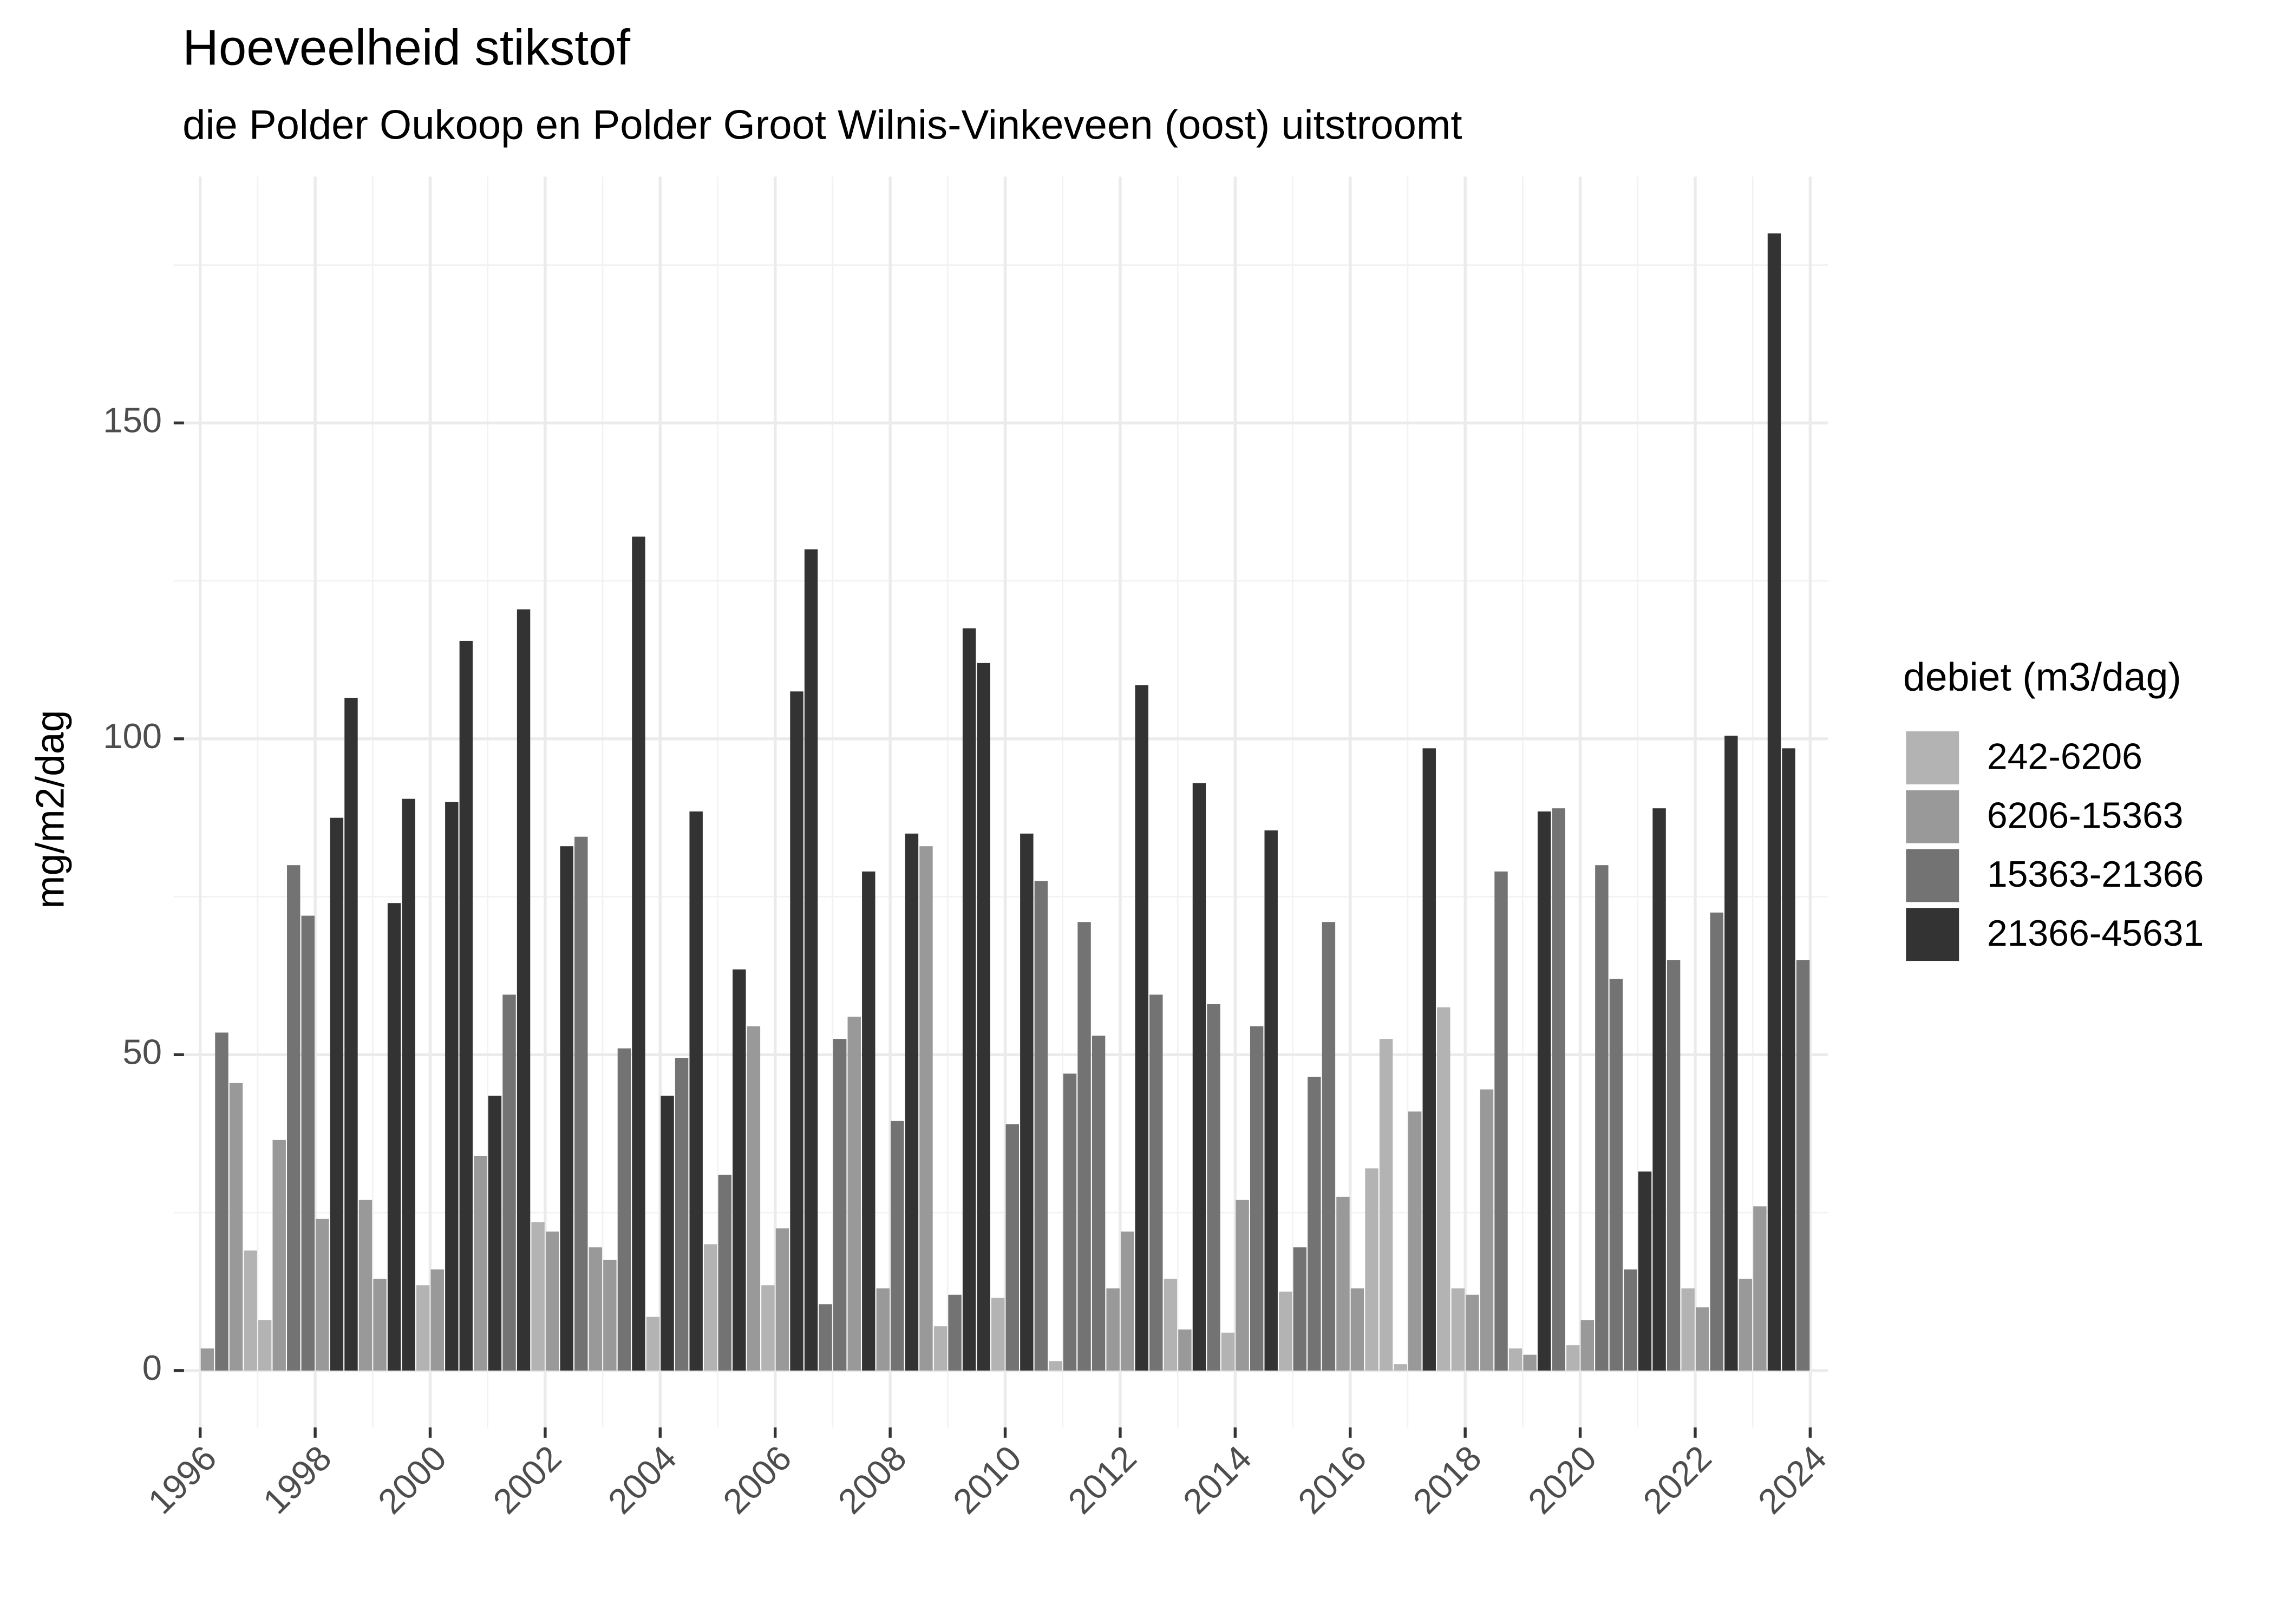 Image resolution: width=2274 pixels, height=1624 pixels. I want to click on y-axis-label: mg/m2/dag, so click(50, 810).